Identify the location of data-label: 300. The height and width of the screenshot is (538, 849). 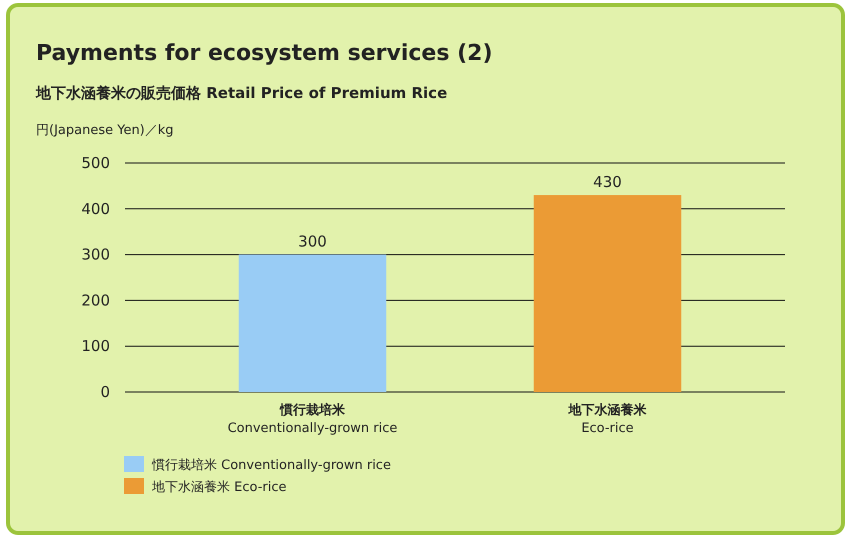
(312, 241).